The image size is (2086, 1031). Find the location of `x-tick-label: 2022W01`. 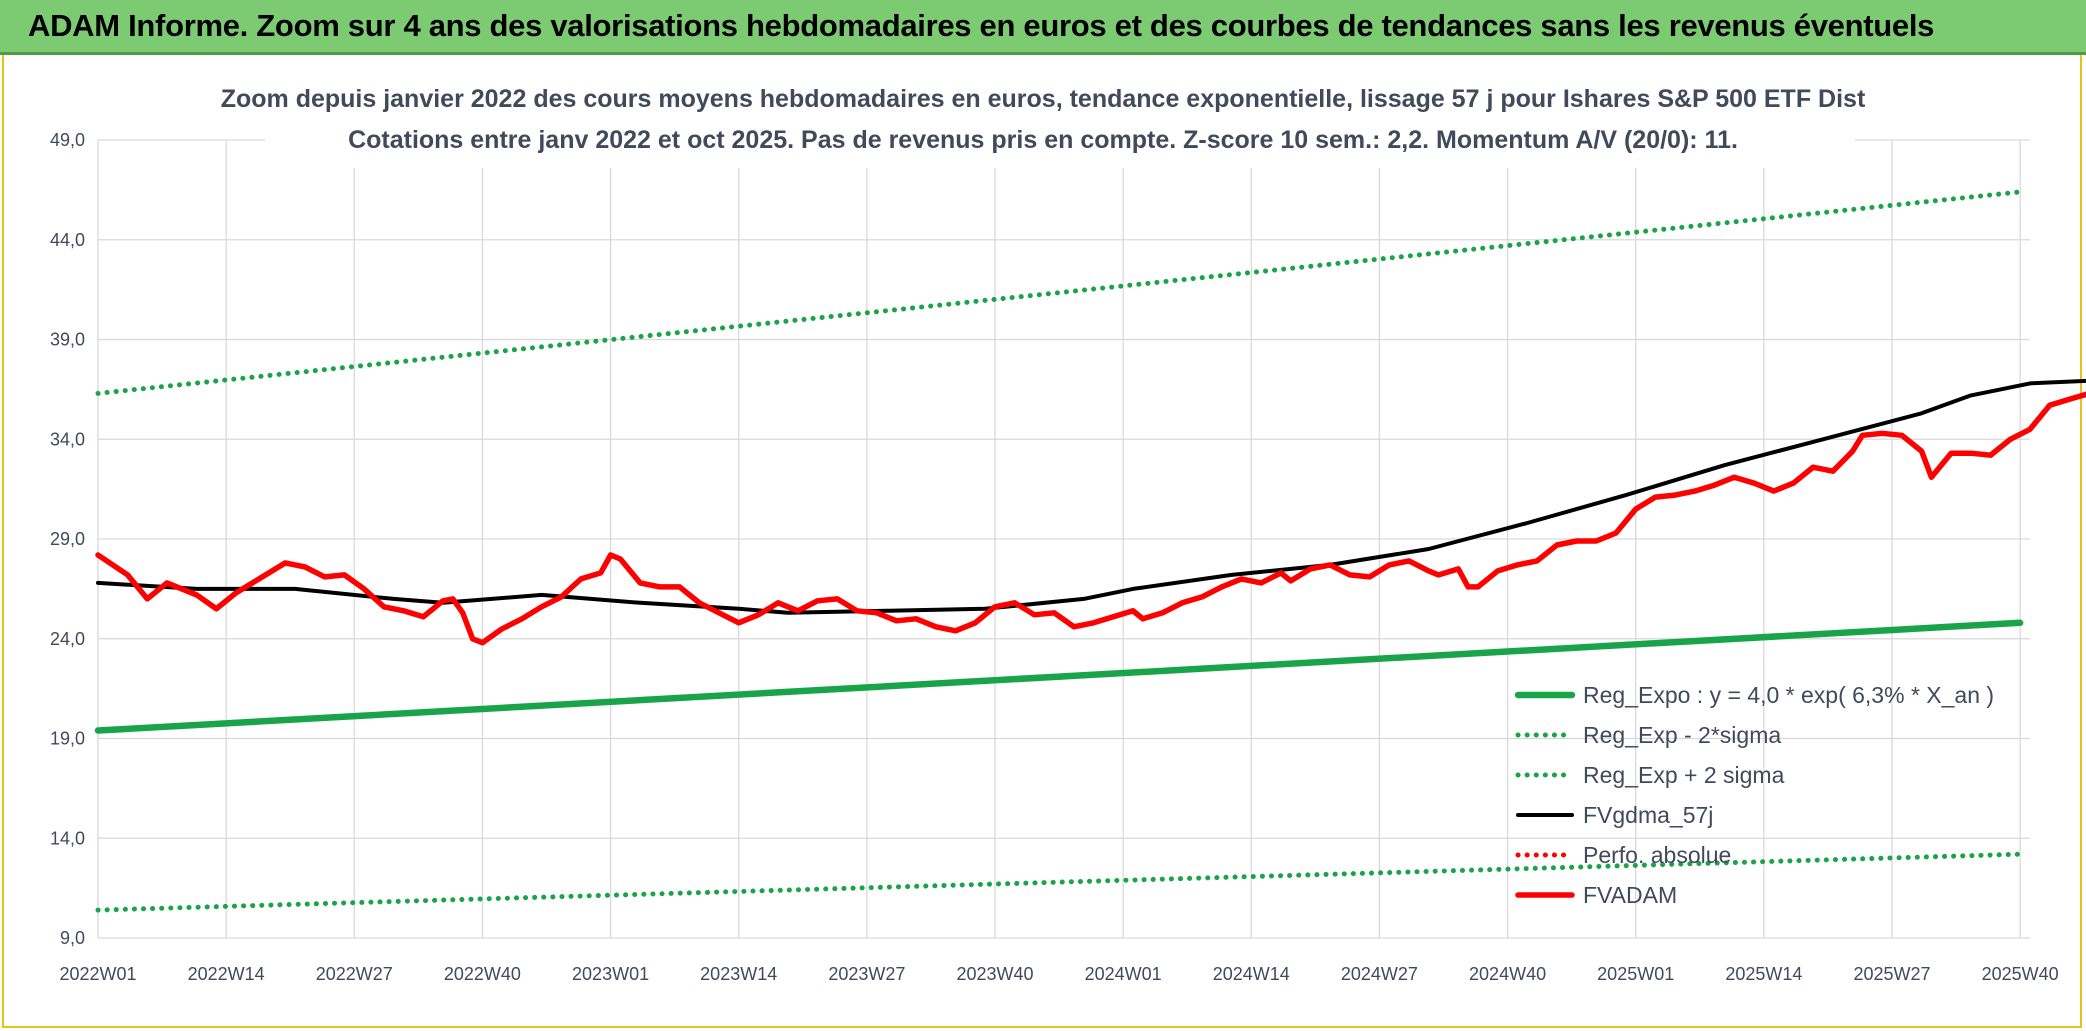

x-tick-label: 2022W01 is located at coordinates (97, 974).